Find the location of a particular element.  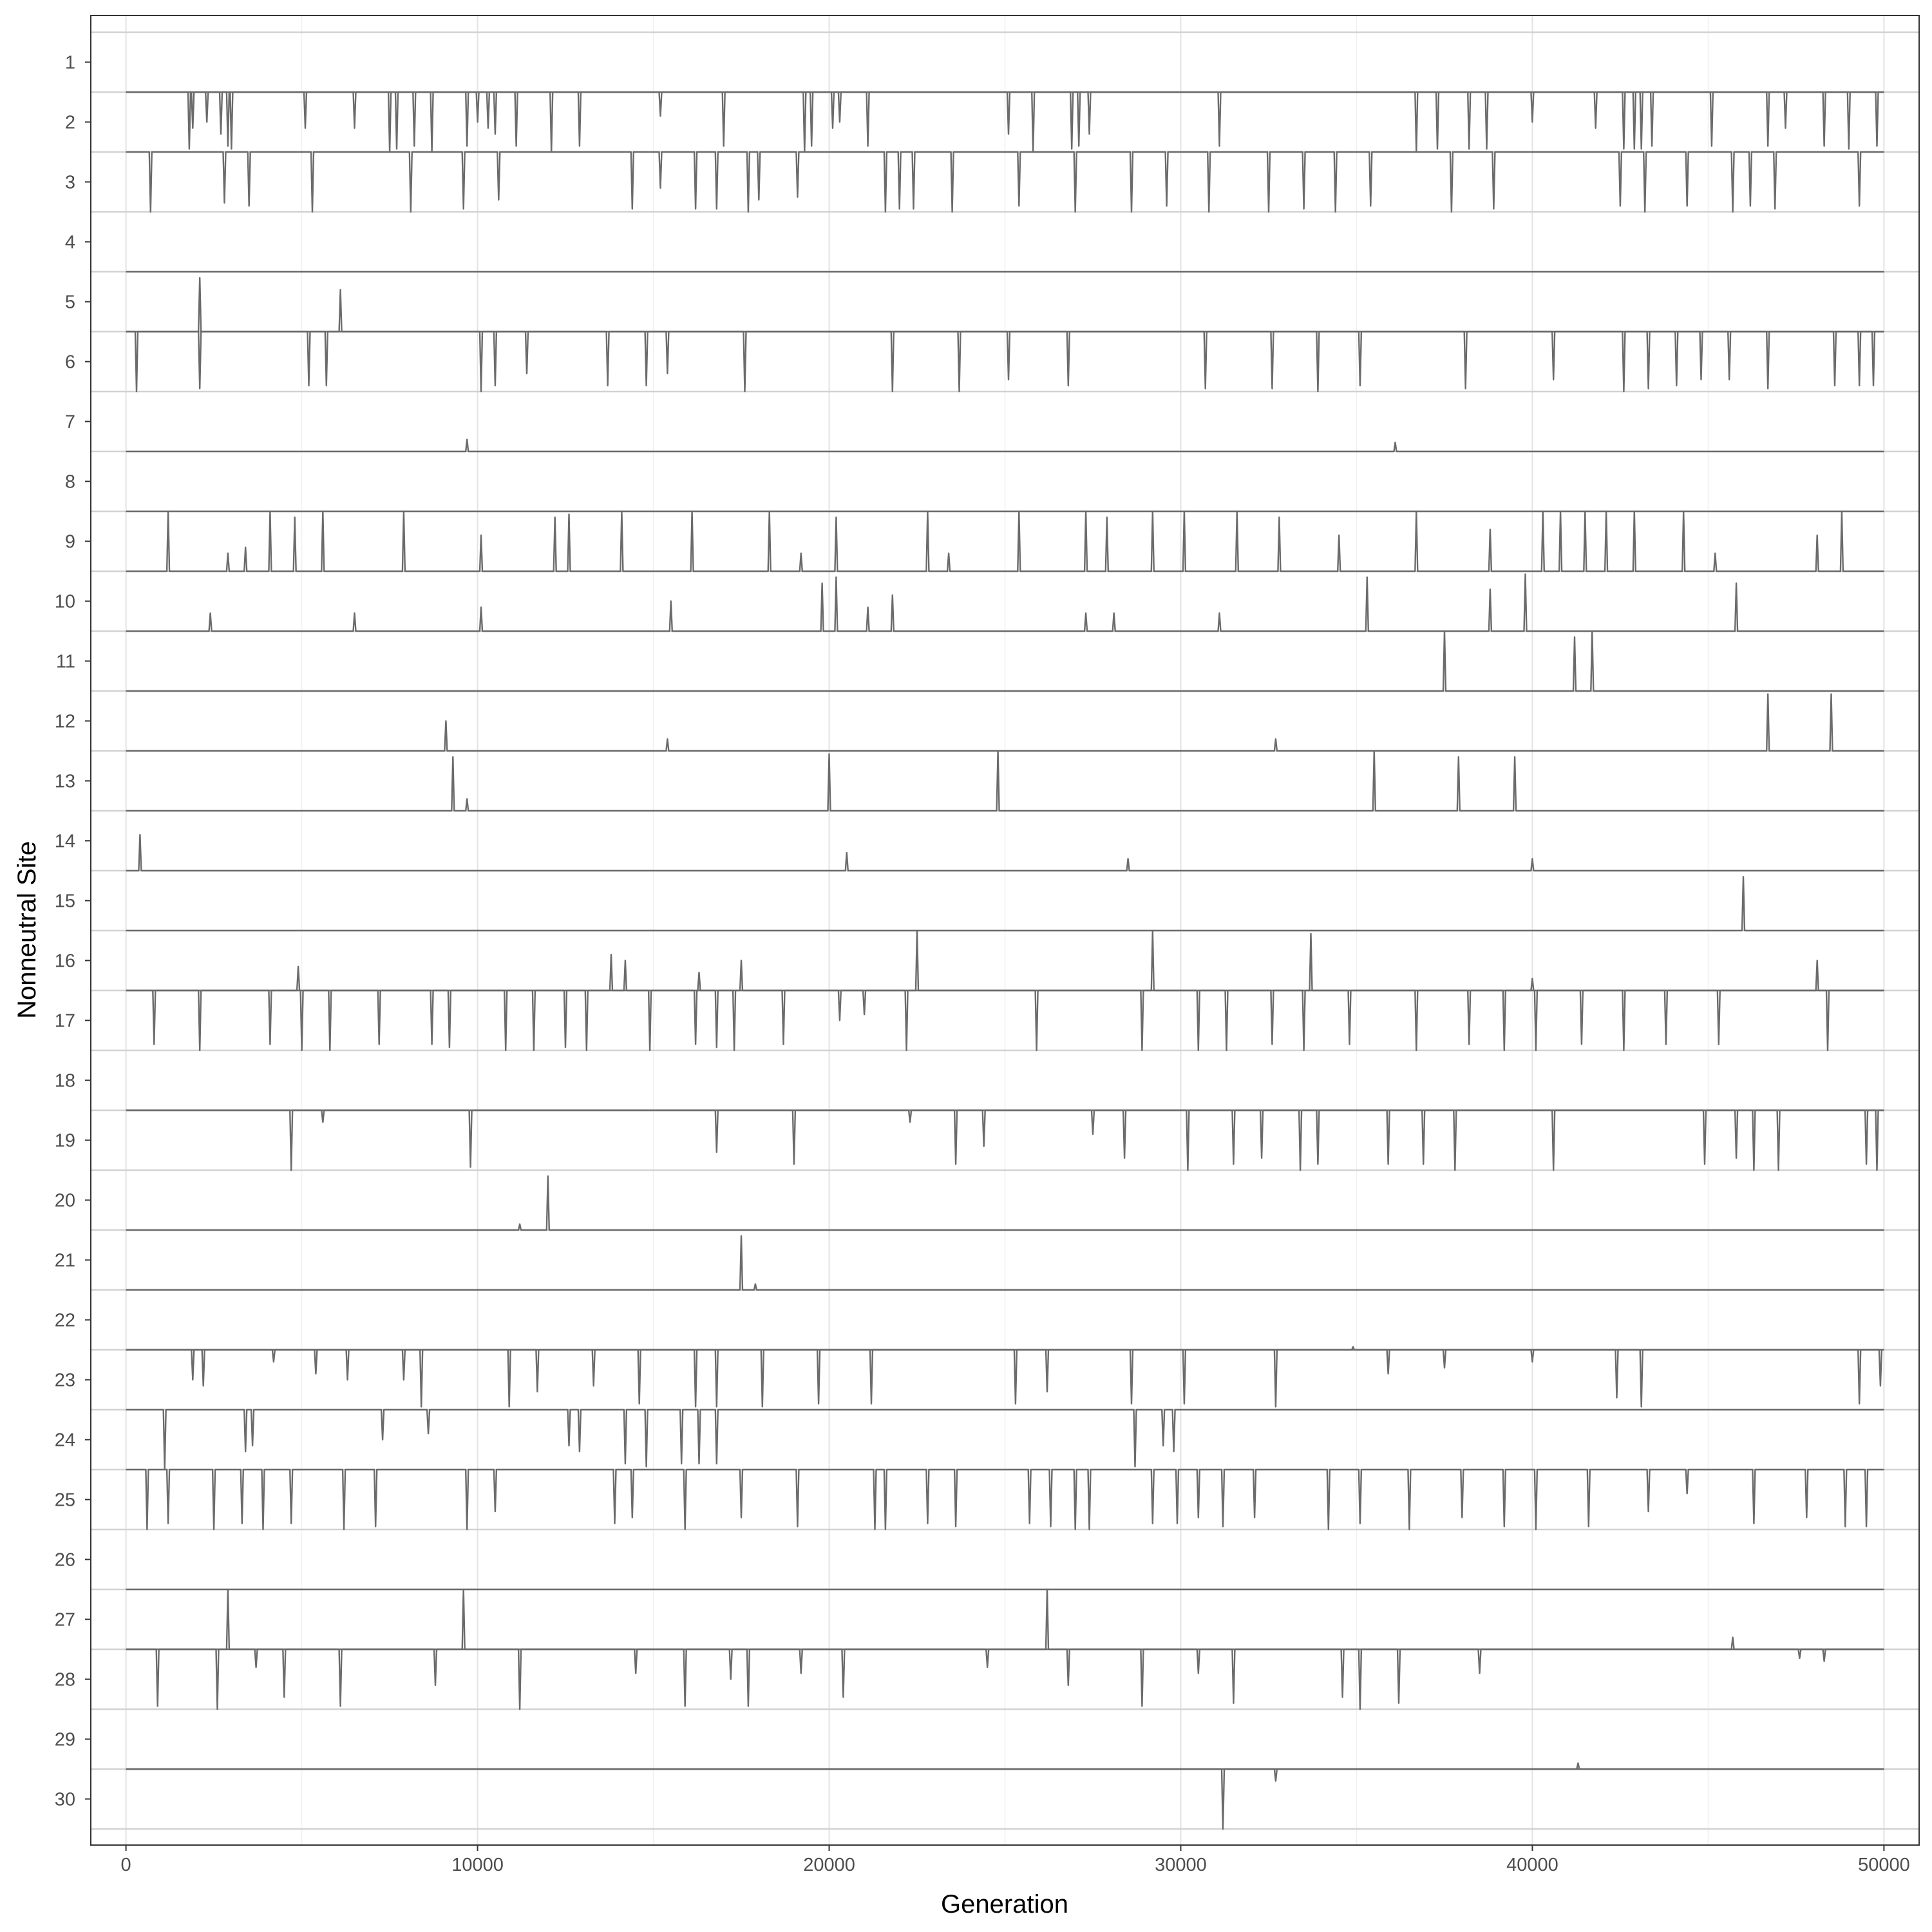

y-tick-label: 28 is located at coordinates (65, 1680).